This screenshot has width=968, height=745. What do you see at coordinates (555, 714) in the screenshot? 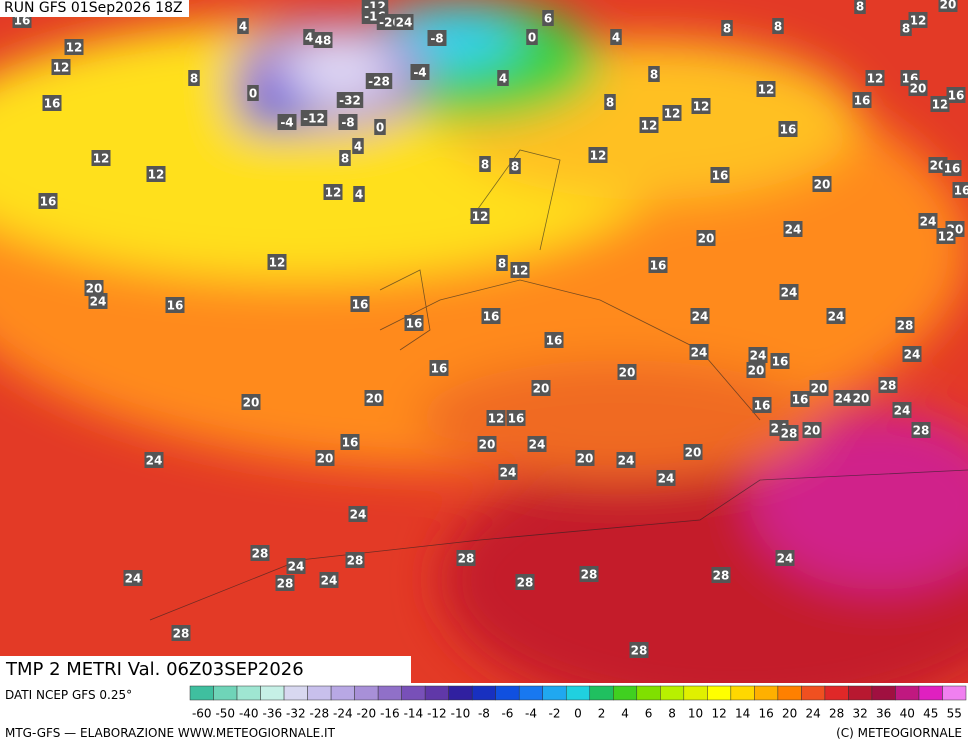
I see `colorbar-label: -2` at bounding box center [555, 714].